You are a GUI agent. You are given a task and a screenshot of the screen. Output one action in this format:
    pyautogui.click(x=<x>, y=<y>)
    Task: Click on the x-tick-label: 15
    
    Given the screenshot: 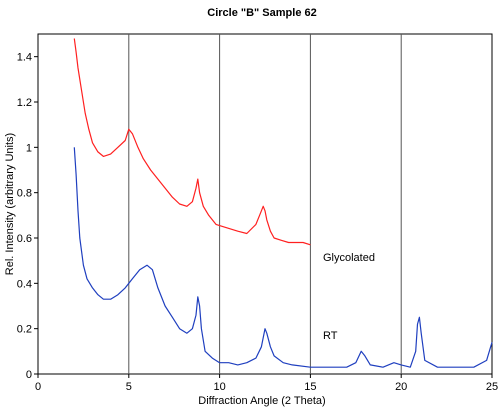 What is the action you would take?
    pyautogui.click(x=310, y=387)
    